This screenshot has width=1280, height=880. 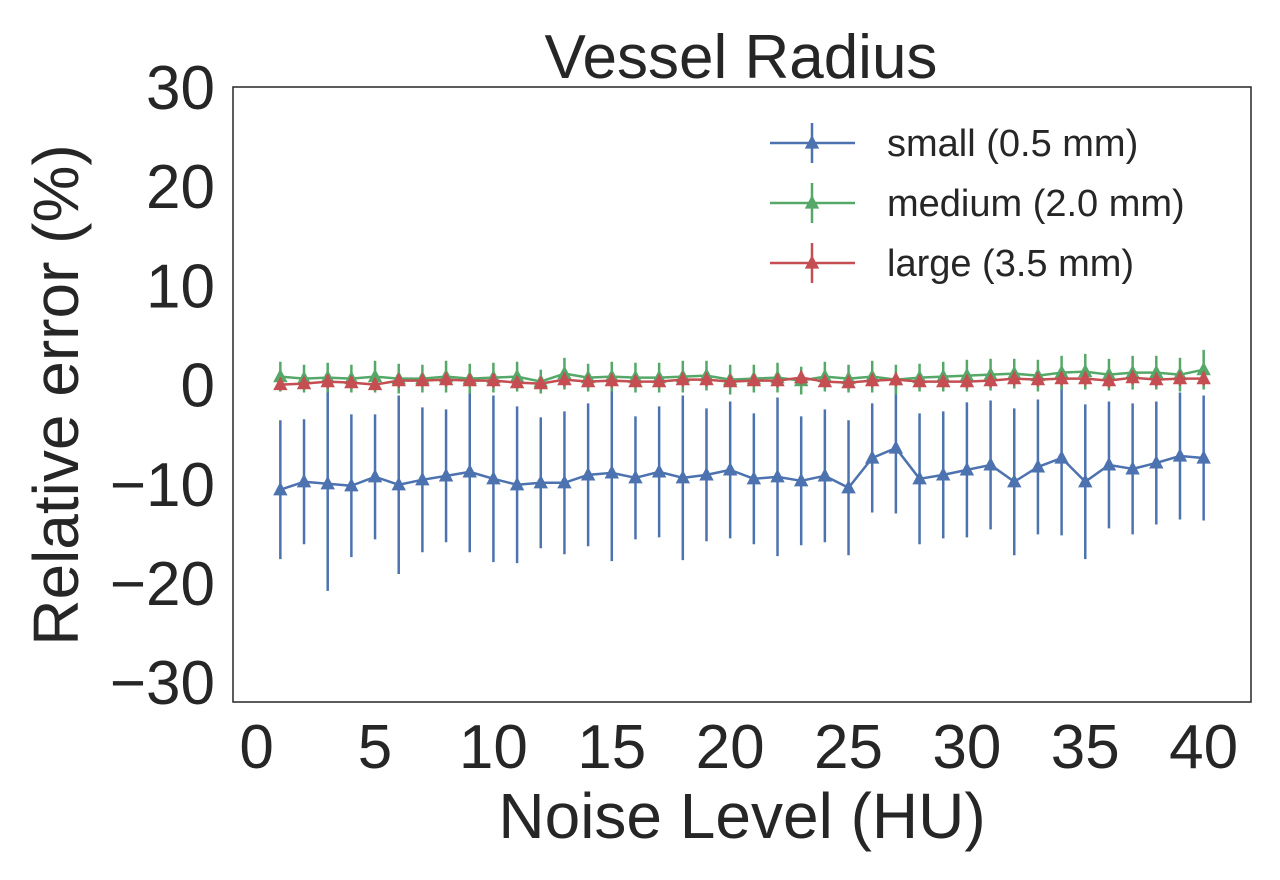 What do you see at coordinates (162, 485) in the screenshot?
I see `y-tick-label: −10` at bounding box center [162, 485].